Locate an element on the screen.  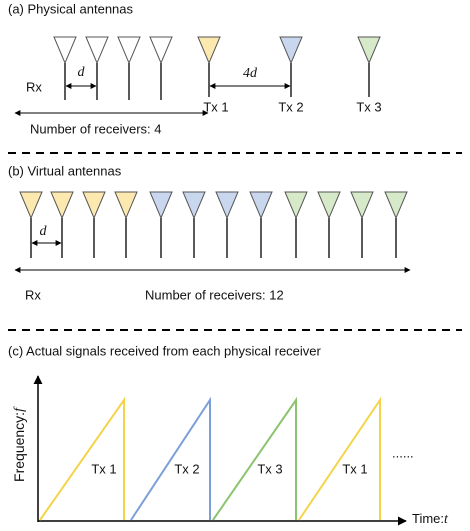
chirp-label: Tx 2 is located at coordinates (186, 468).